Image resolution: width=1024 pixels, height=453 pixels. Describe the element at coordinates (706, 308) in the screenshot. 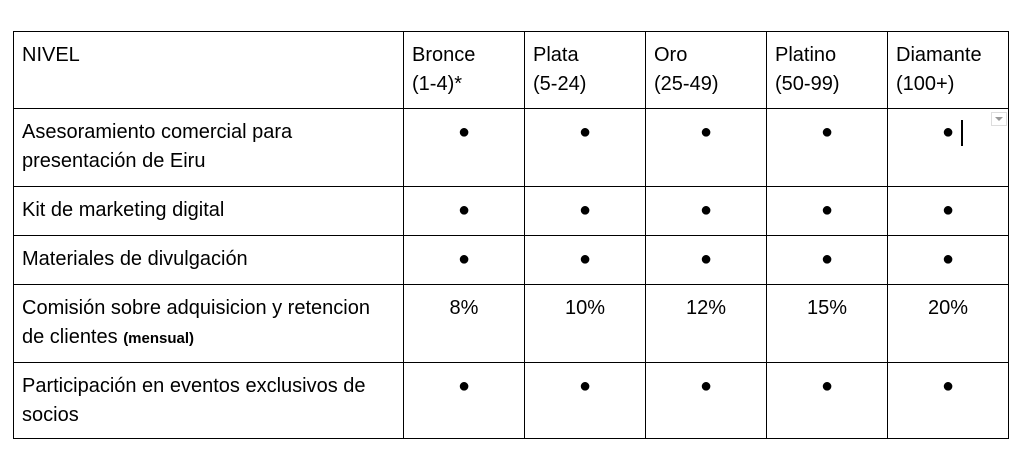

I see `cell-value: 12%` at that location.